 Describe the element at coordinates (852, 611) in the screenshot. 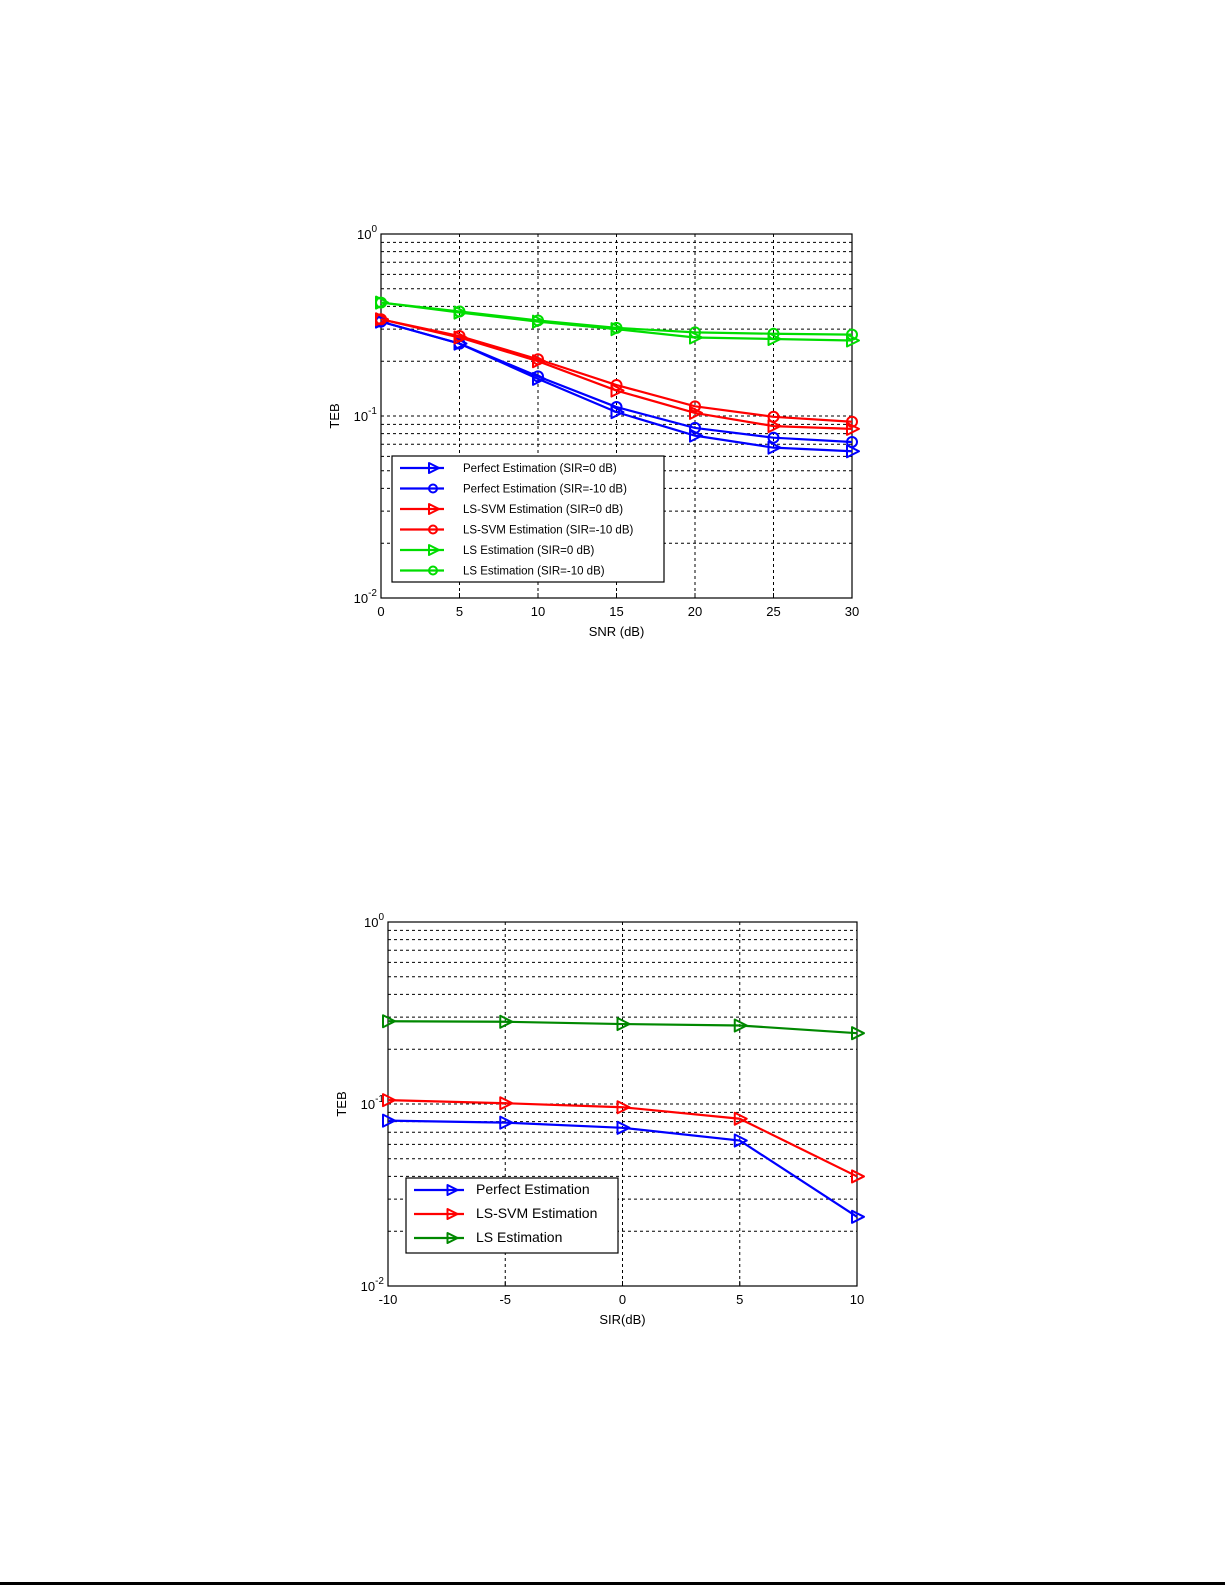

I see `x-tick-label: 30` at that location.